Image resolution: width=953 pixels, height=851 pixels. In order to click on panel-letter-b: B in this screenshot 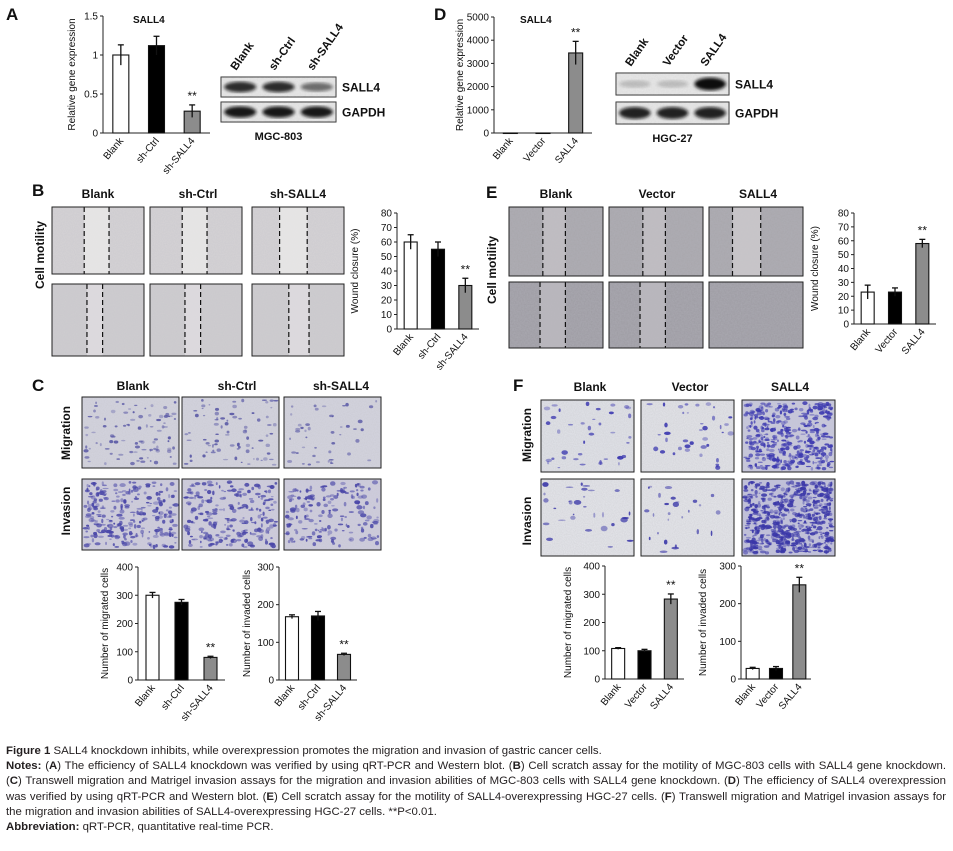, I will do `click(38, 190)`.